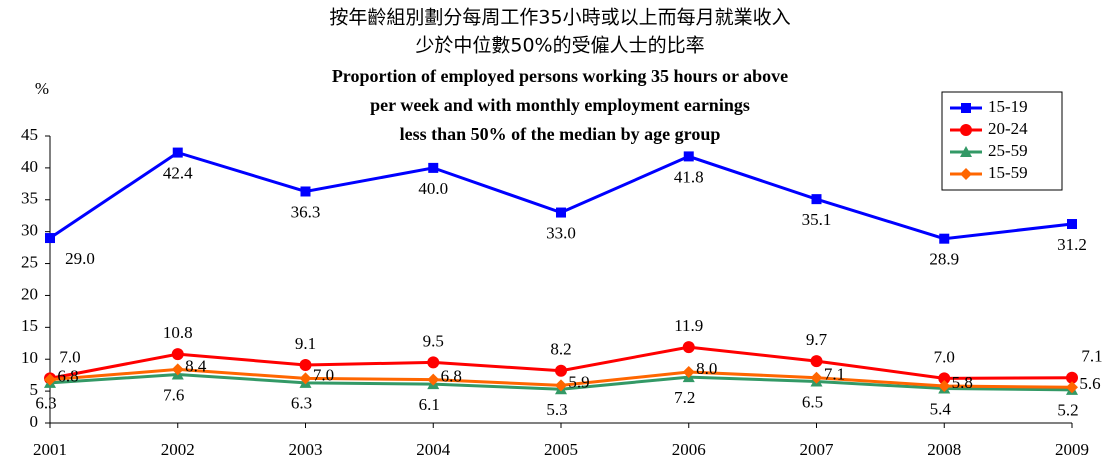 The image size is (1114, 464). I want to click on data-label: 5.6, so click(1089, 383).